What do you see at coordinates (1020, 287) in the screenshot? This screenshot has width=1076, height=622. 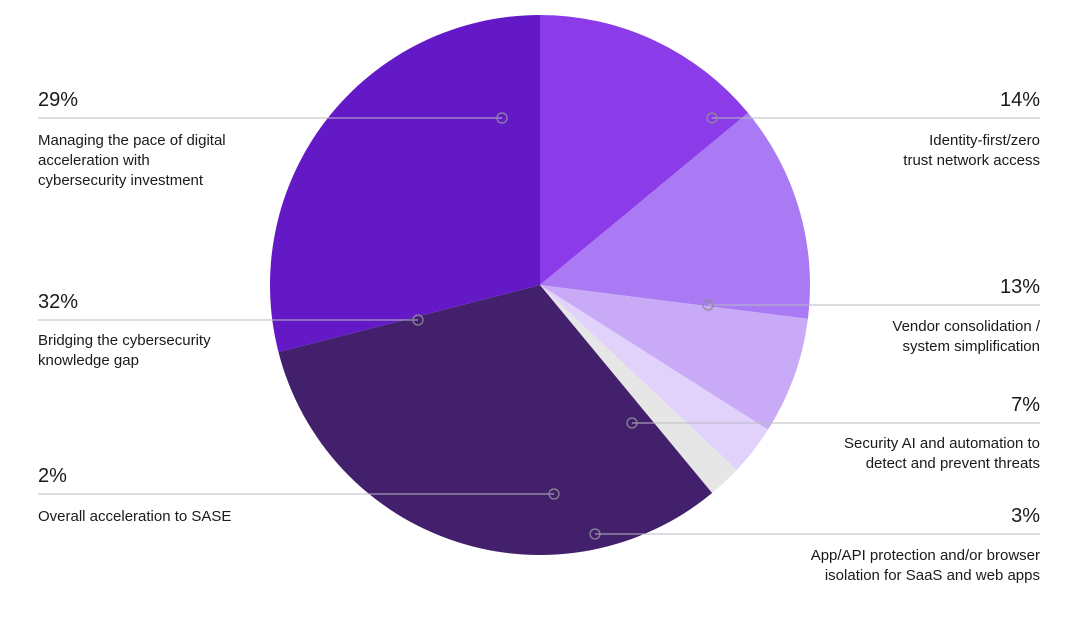 I see `percent-label-vendor: 13%` at bounding box center [1020, 287].